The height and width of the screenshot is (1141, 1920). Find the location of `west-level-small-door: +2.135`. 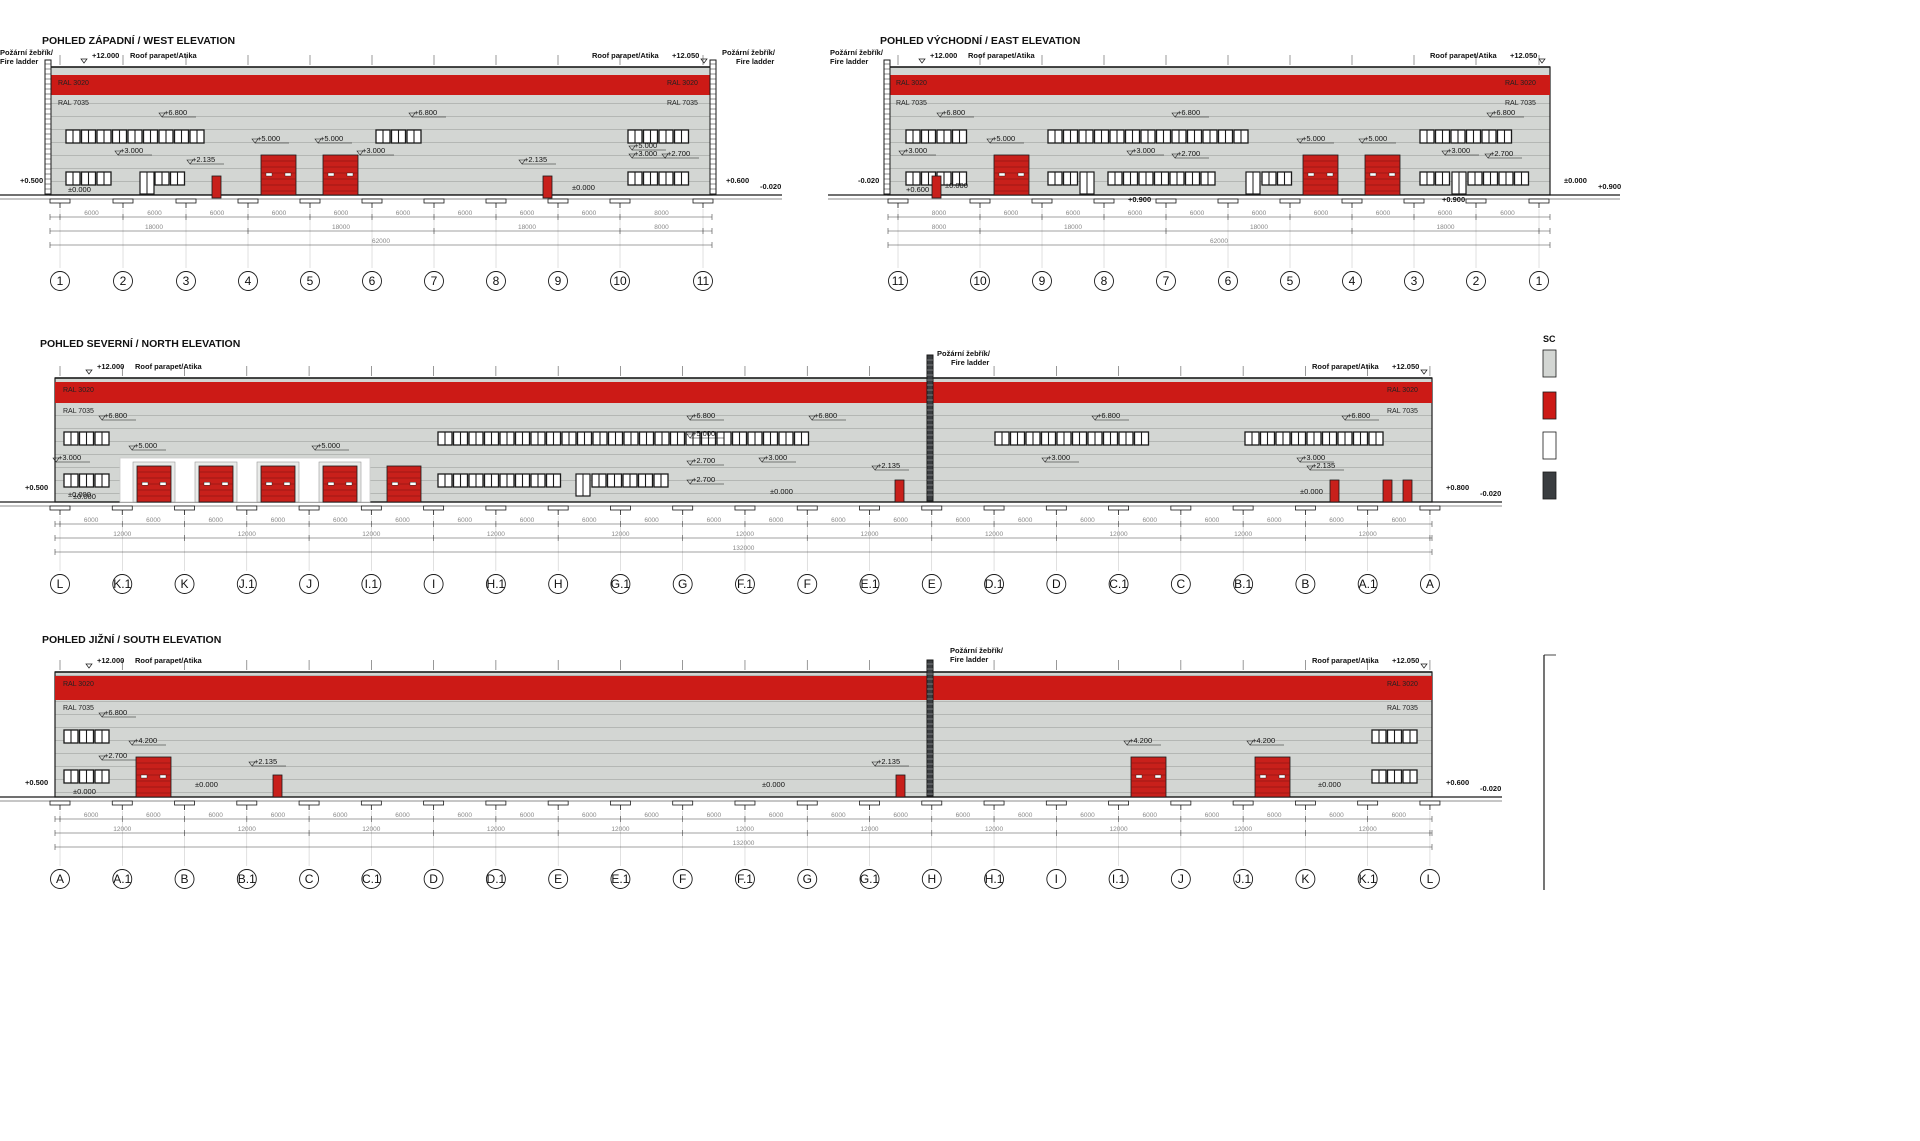

west-level-small-door: +2.135 is located at coordinates (203, 159).